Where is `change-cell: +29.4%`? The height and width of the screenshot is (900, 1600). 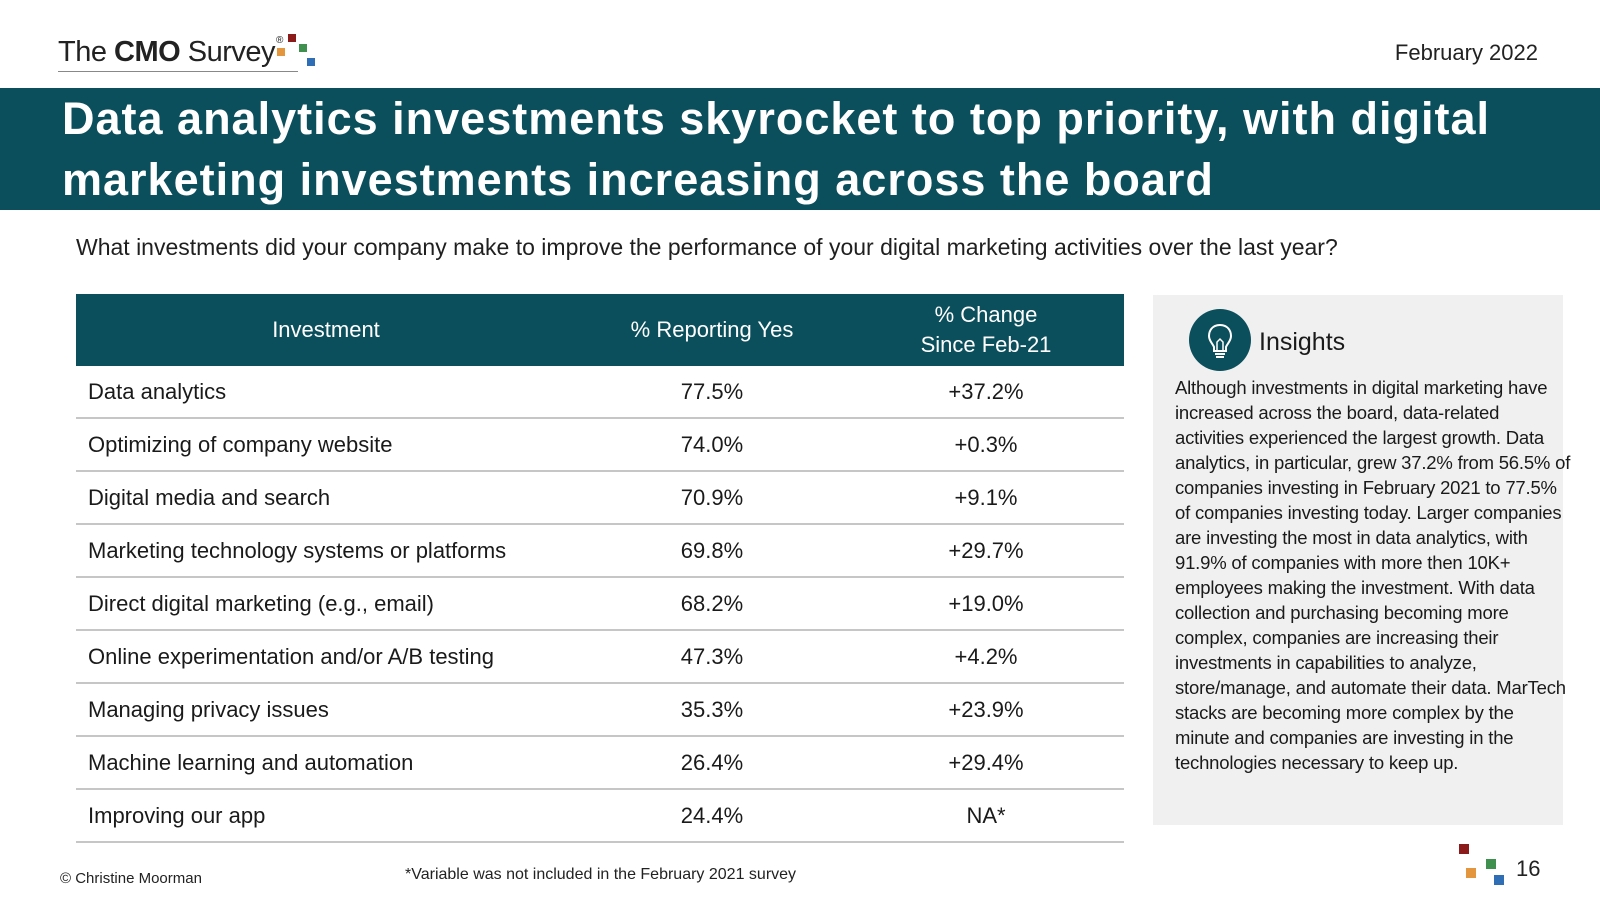 change-cell: +29.4% is located at coordinates (986, 763).